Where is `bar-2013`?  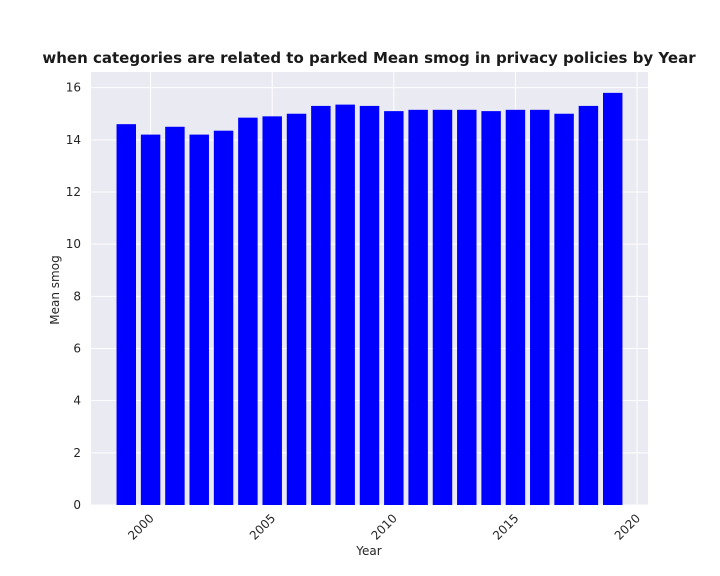 bar-2013 is located at coordinates (467, 307).